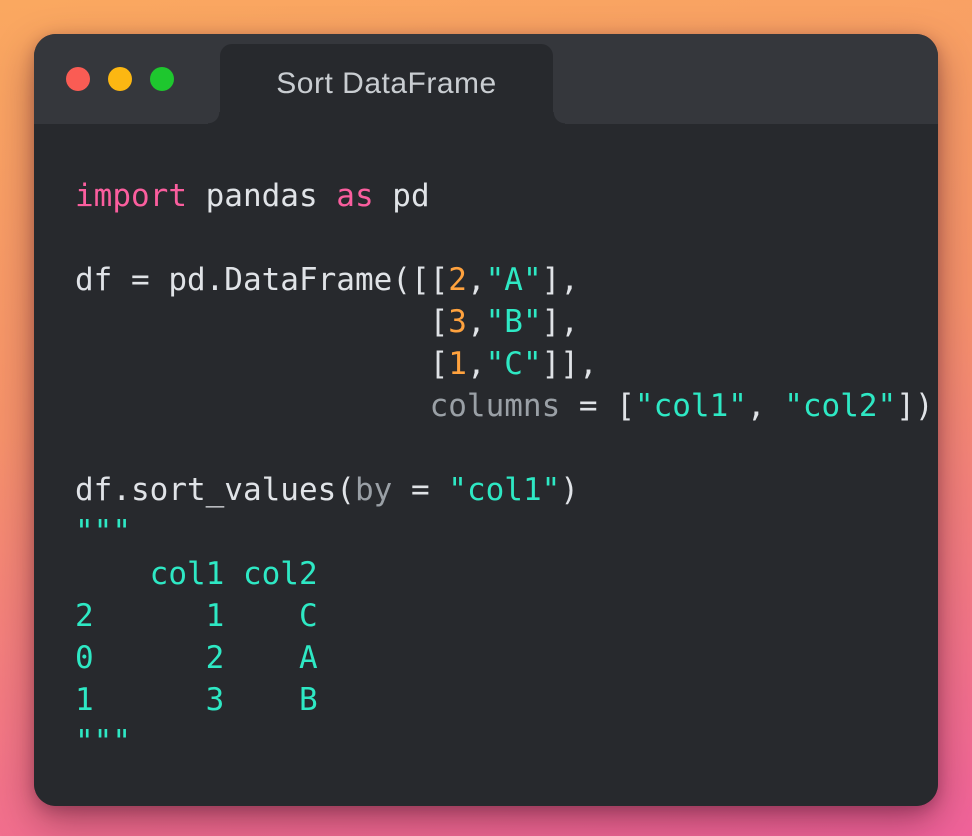 The image size is (972, 836). Describe the element at coordinates (569, 364) in the screenshot. I see `code-token-text: ]],` at that location.